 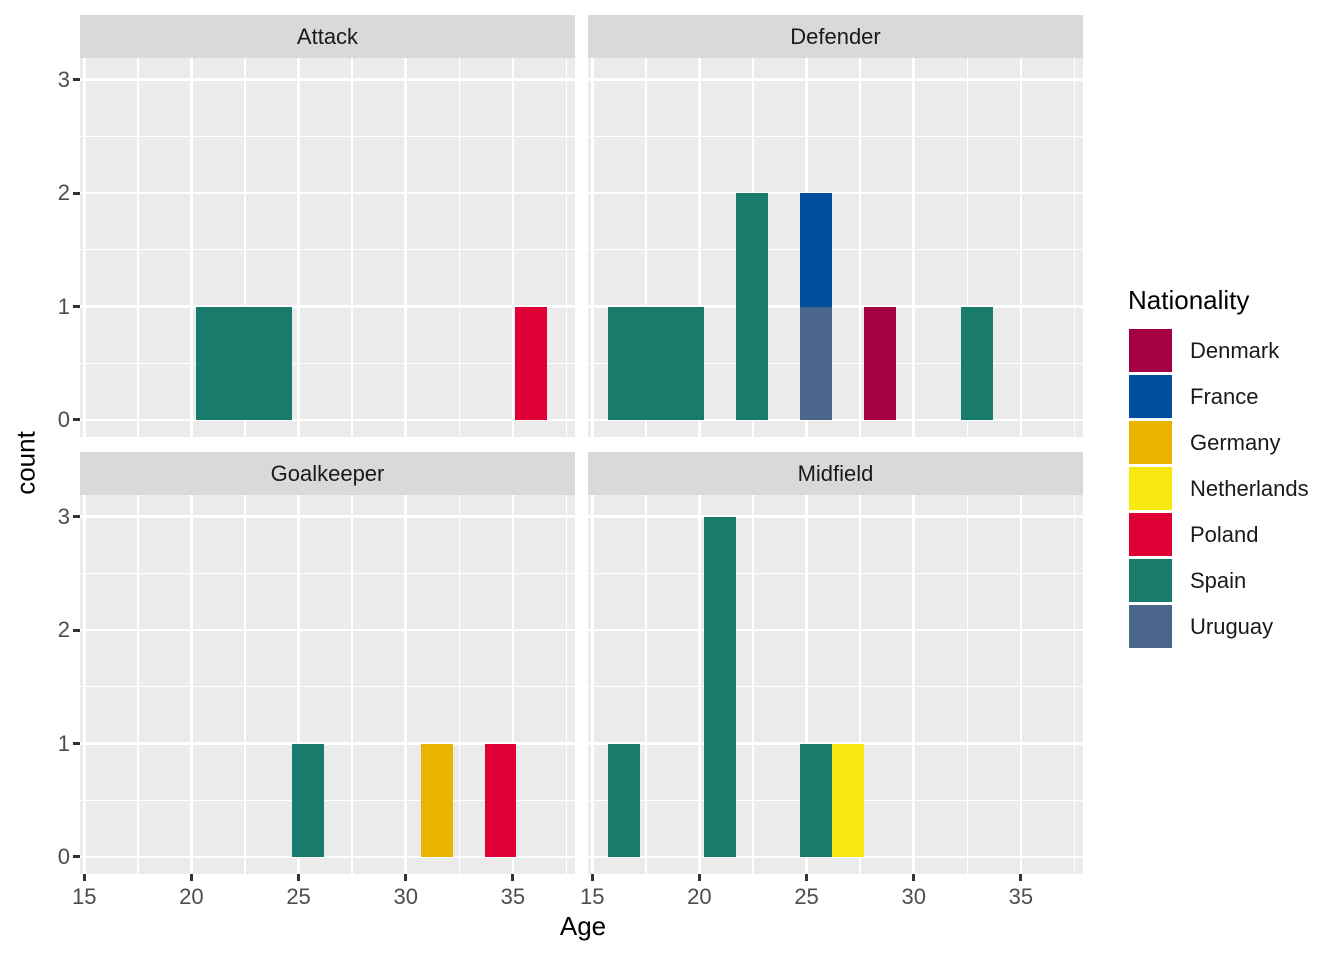 What do you see at coordinates (699, 896) in the screenshot?
I see `x-tick-label: 20` at bounding box center [699, 896].